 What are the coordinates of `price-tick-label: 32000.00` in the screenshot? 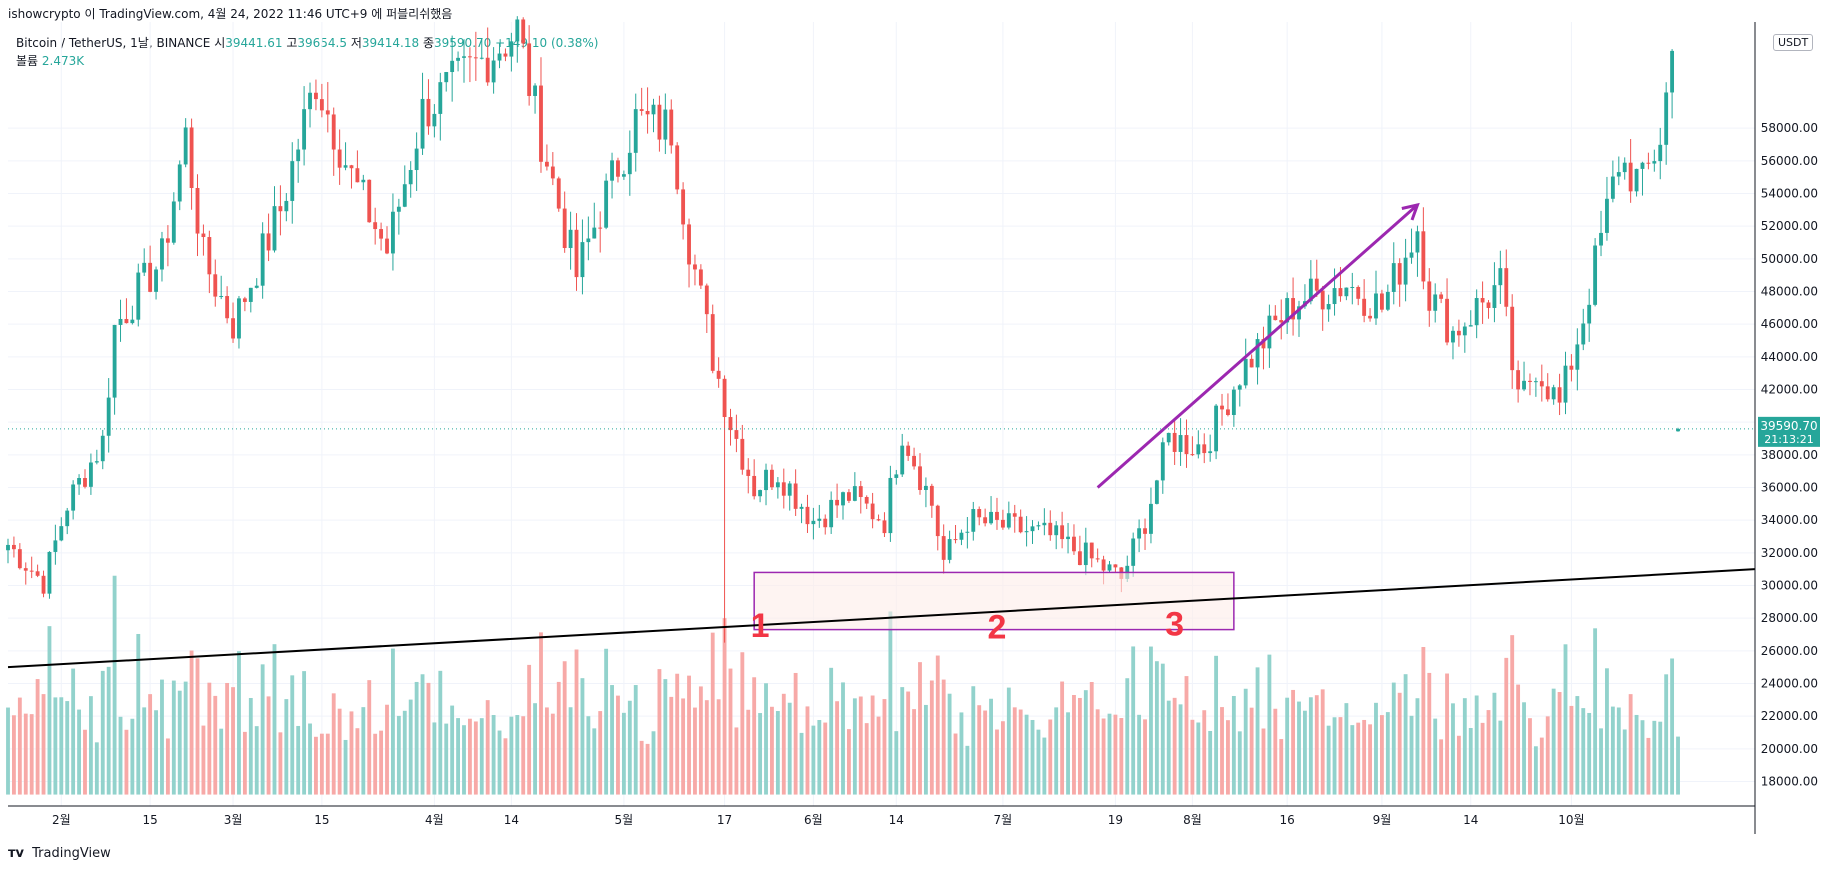 It's located at (1789, 553).